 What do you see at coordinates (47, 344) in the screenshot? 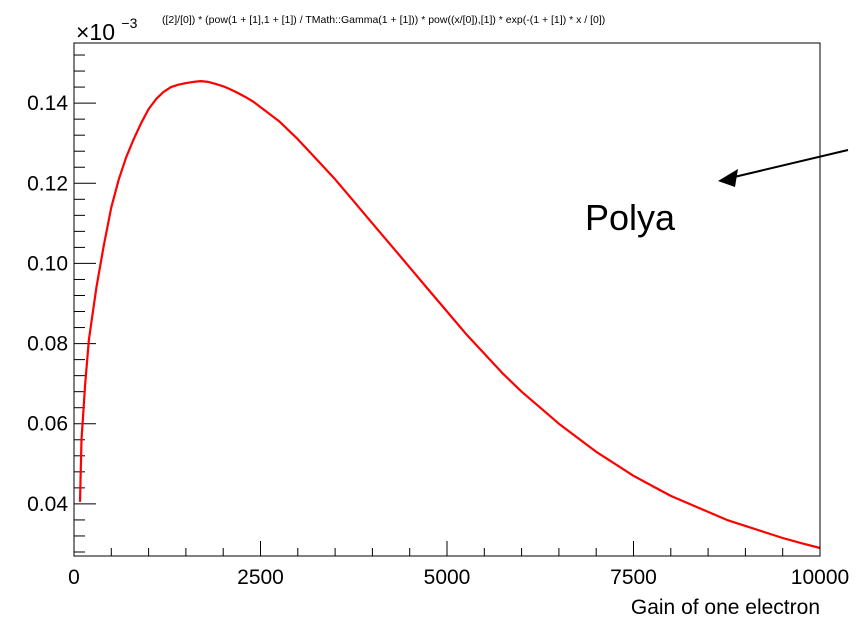
I see `y-tick-label: 0.08` at bounding box center [47, 344].